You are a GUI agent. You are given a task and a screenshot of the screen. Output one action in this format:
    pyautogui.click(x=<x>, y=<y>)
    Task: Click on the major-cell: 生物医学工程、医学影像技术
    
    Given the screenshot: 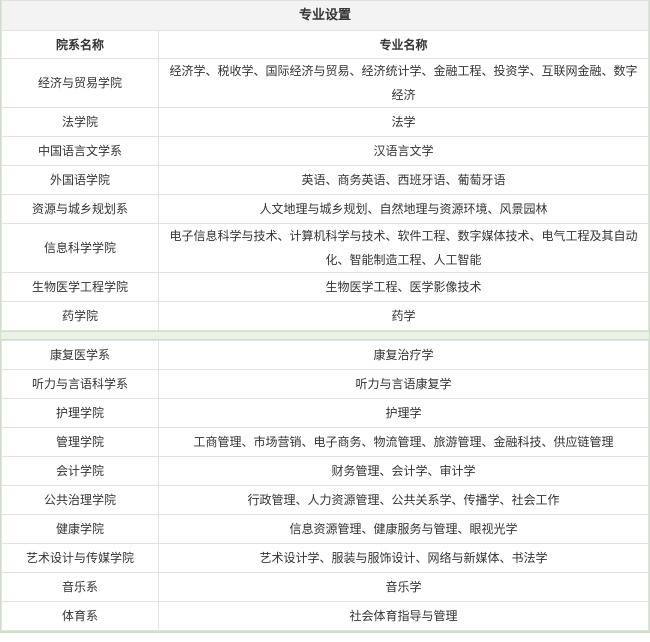 What is the action you would take?
    pyautogui.click(x=403, y=287)
    